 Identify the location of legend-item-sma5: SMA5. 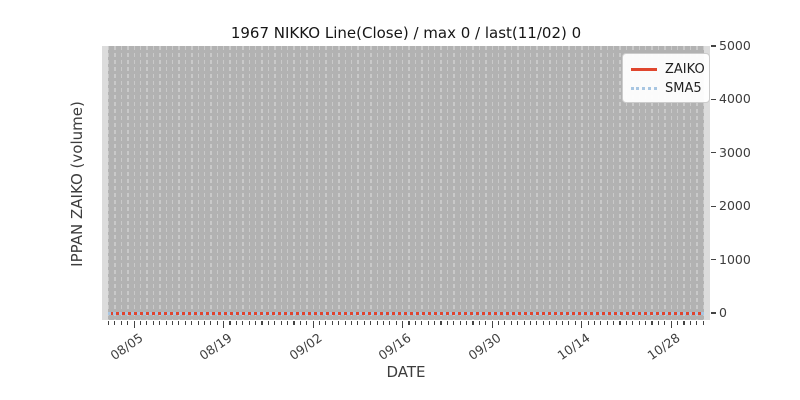
(666, 88).